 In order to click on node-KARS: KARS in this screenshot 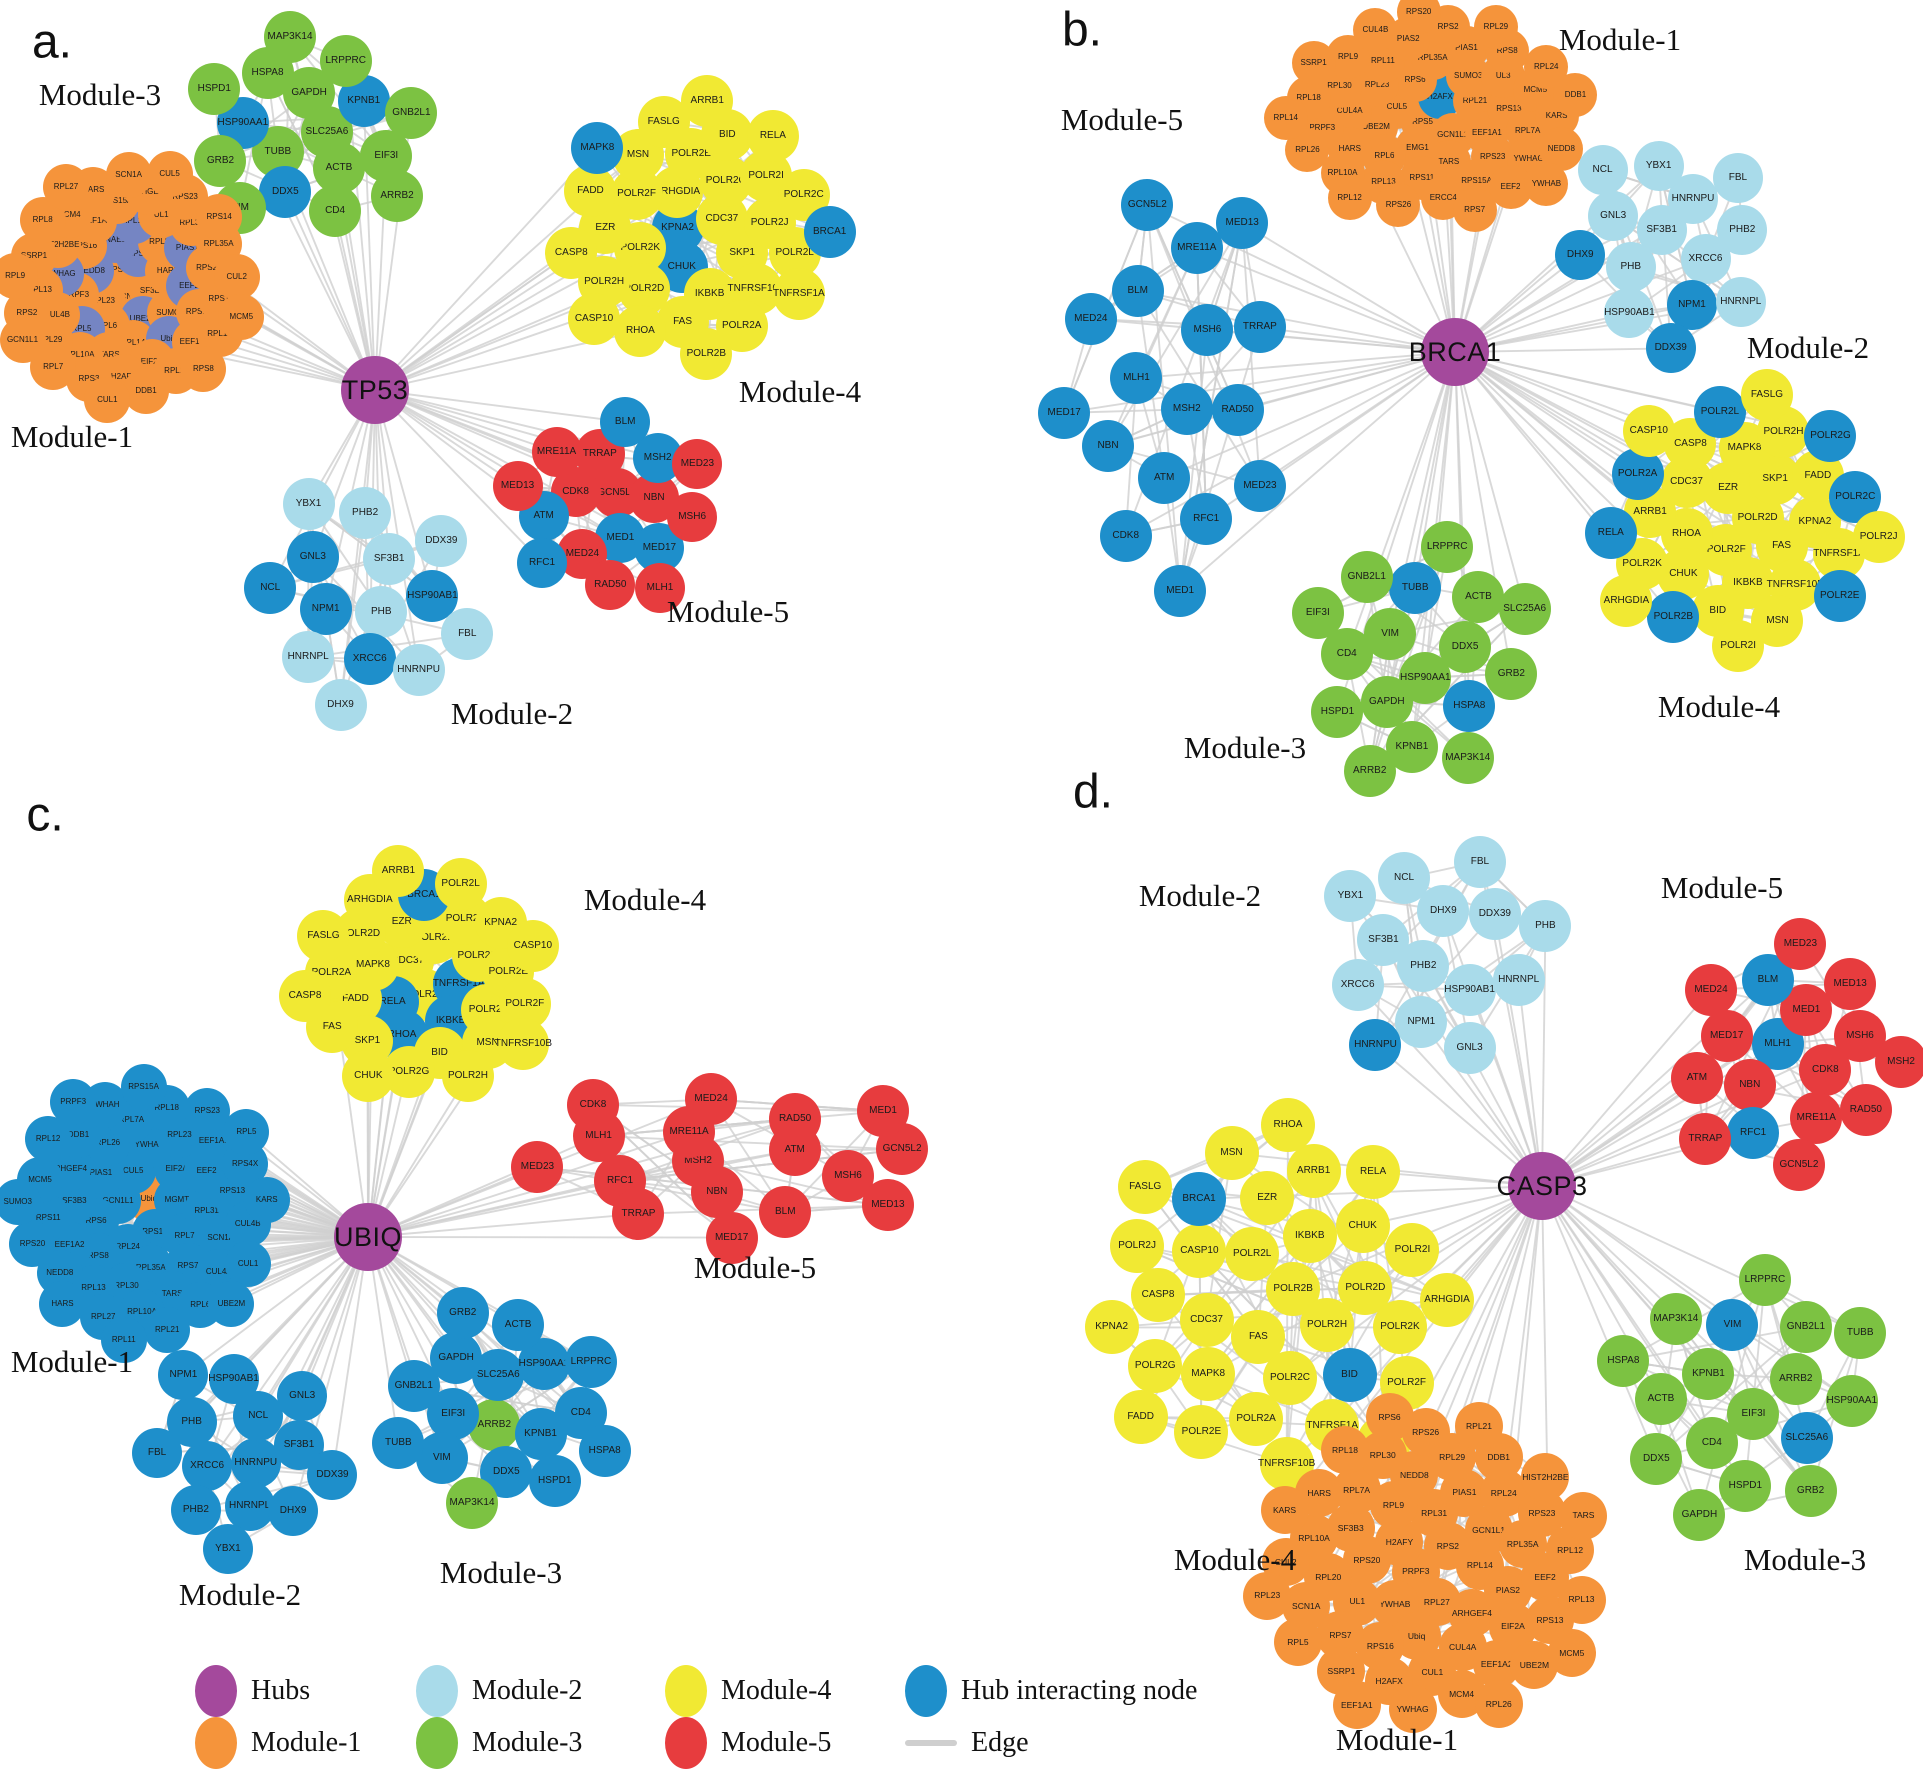, I will do `click(266, 1199)`.